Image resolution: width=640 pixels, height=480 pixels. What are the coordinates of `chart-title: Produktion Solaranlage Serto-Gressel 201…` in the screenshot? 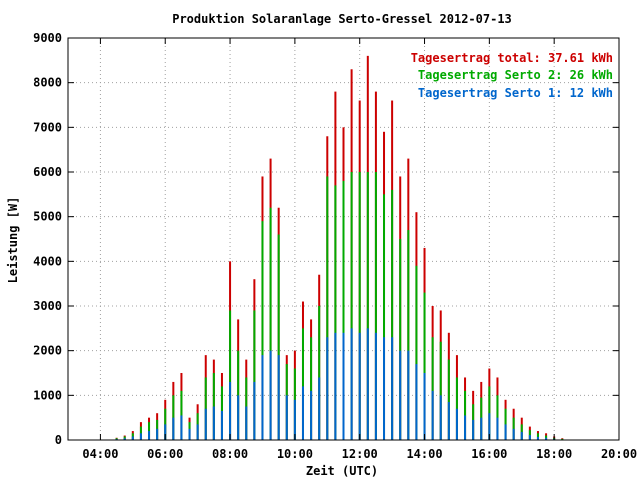 It's located at (342, 19).